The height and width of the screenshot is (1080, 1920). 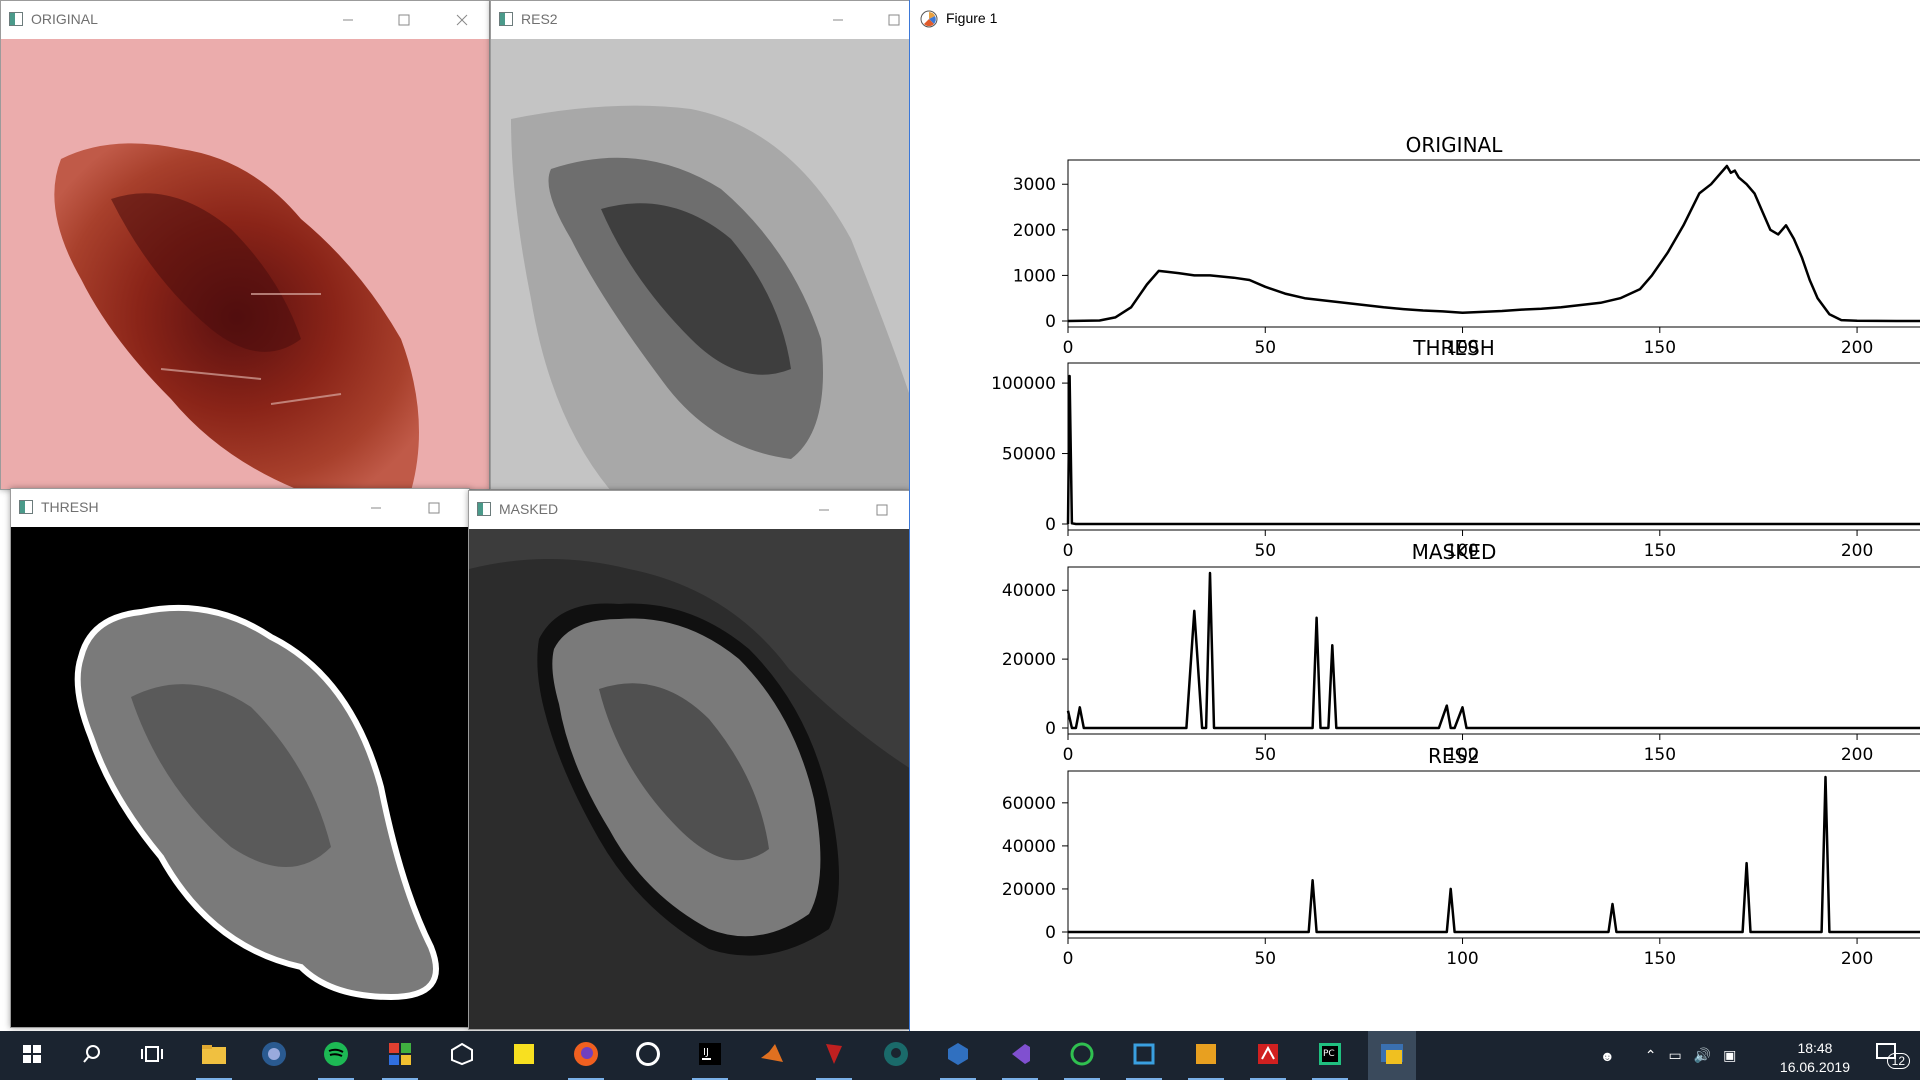 What do you see at coordinates (1607, 1055) in the screenshot?
I see `people-icon: ☻` at bounding box center [1607, 1055].